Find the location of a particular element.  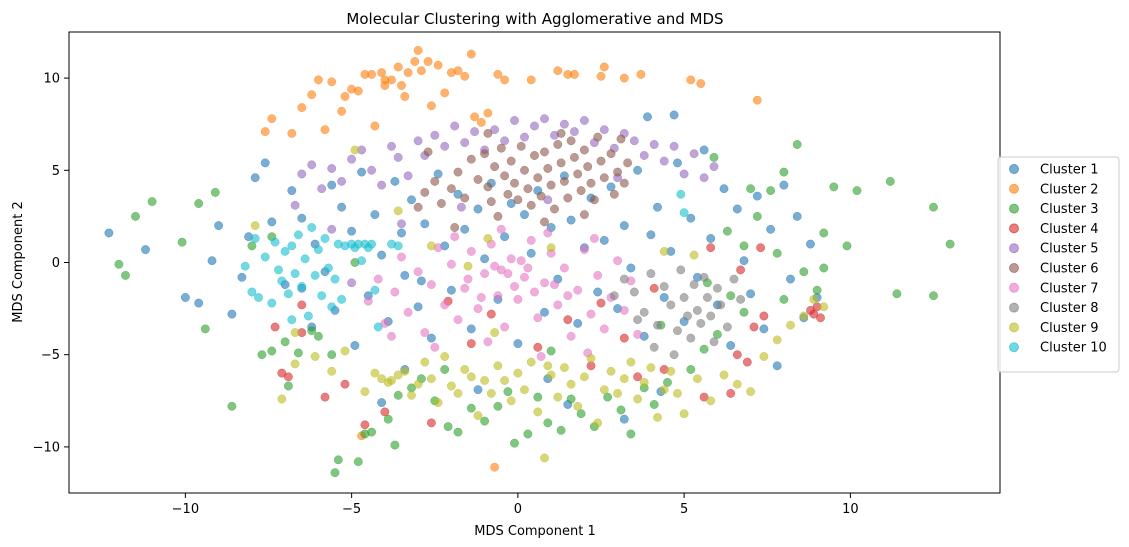

legend-box is located at coordinates (1058, 264).